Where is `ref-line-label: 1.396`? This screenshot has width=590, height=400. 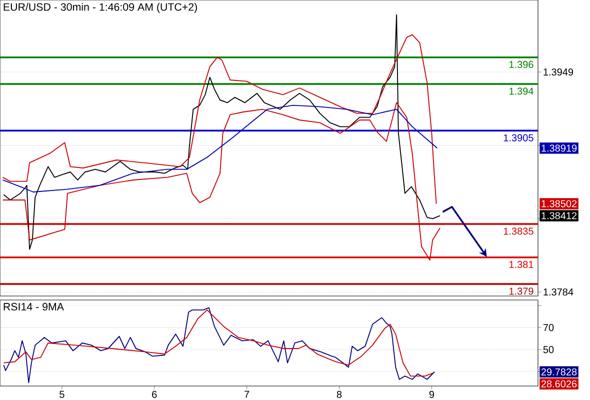
ref-line-label: 1.396 is located at coordinates (521, 64).